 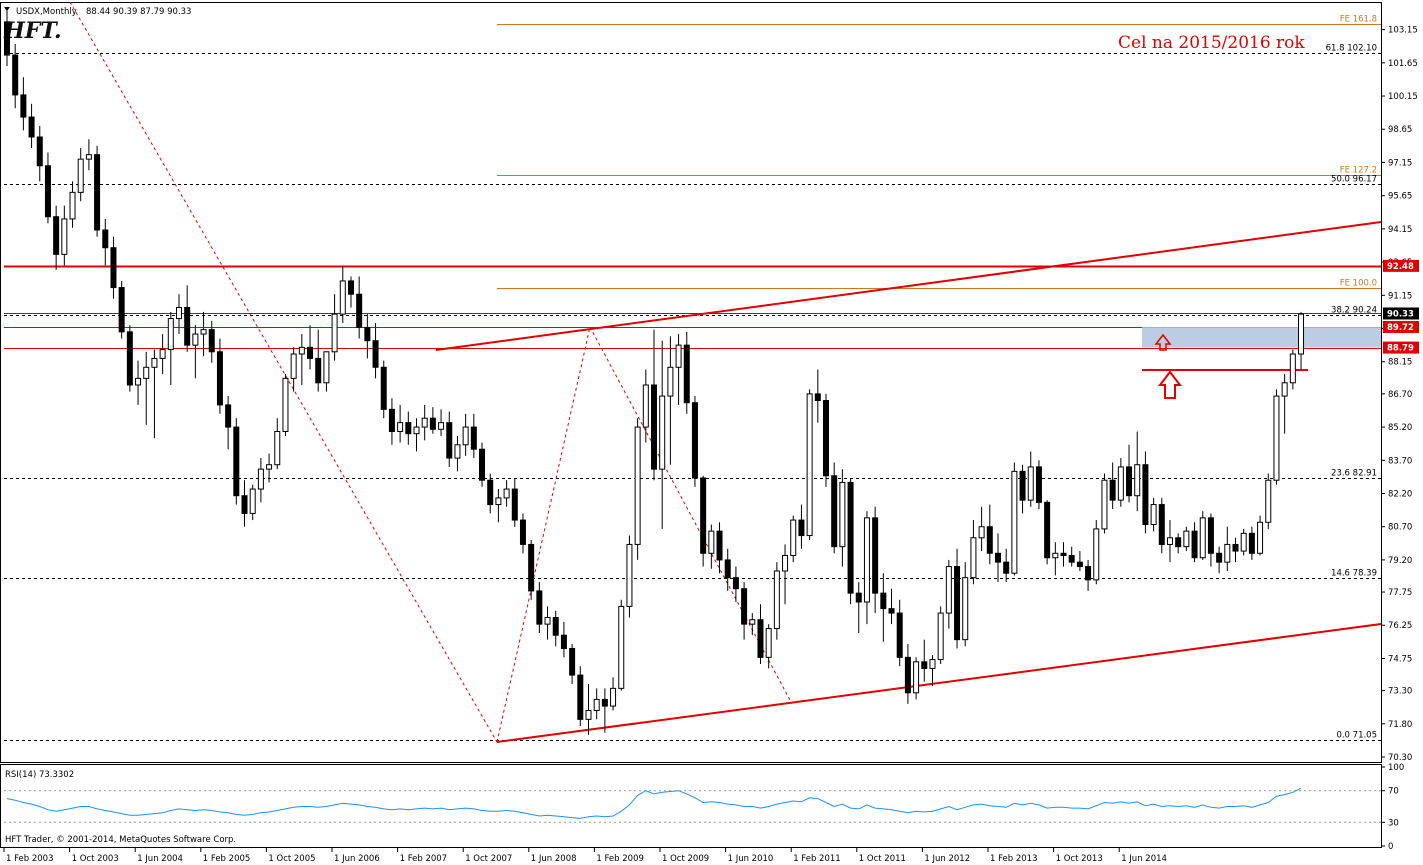 What do you see at coordinates (1400, 349) in the screenshot?
I see `price-box-label: 88.79` at bounding box center [1400, 349].